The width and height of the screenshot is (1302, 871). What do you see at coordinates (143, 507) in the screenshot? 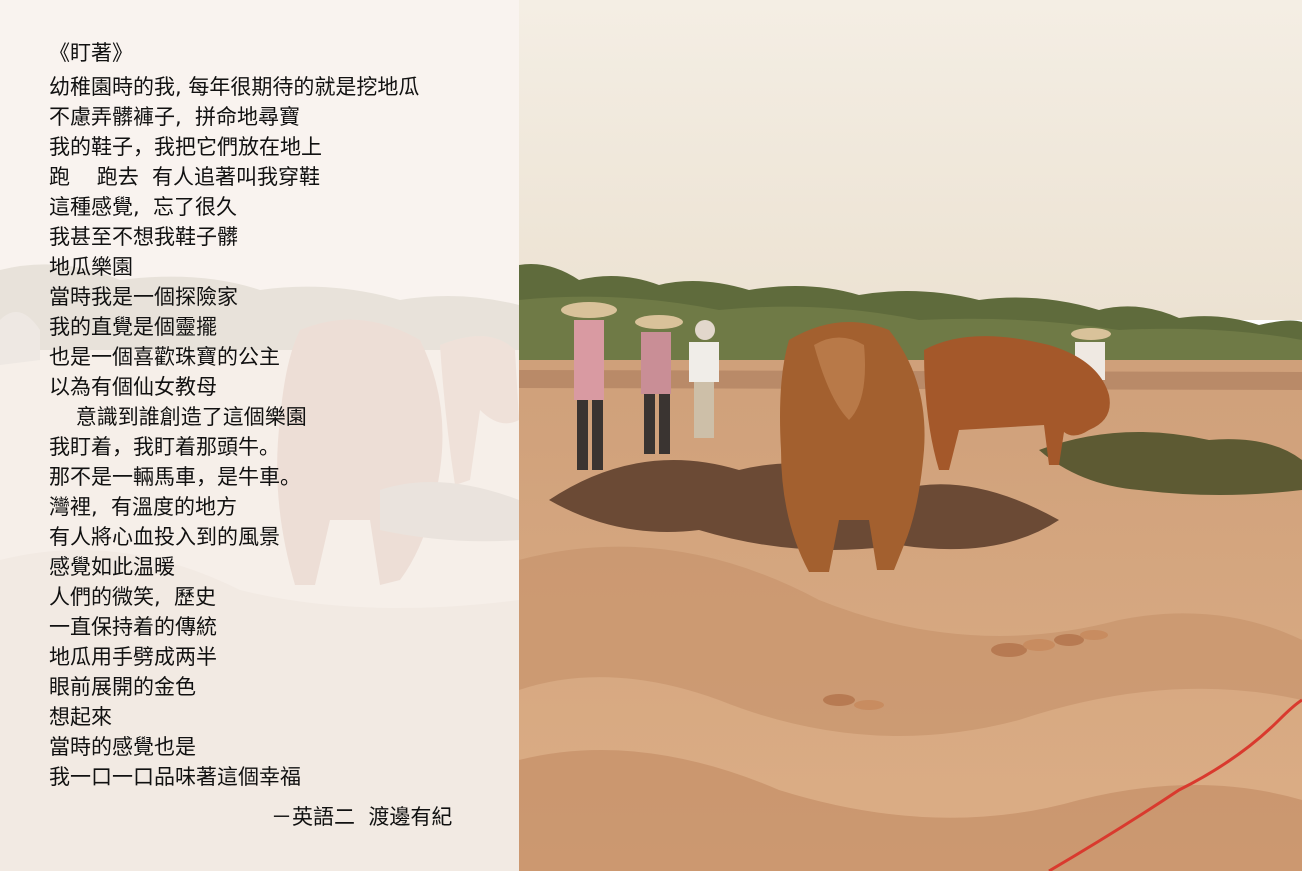
I see `poem-line: 灣裡, 有溫度的地方` at bounding box center [143, 507].